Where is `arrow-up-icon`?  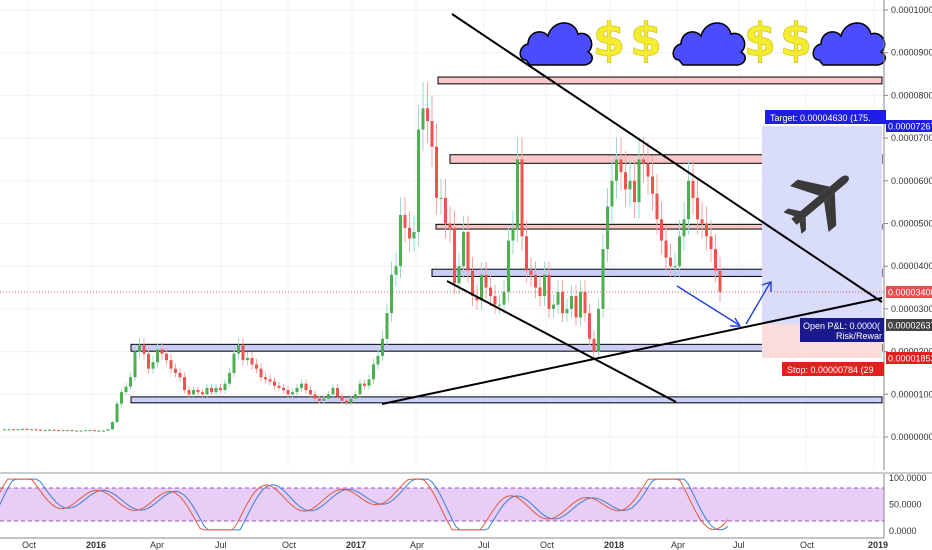 arrow-up-icon is located at coordinates (758, 303).